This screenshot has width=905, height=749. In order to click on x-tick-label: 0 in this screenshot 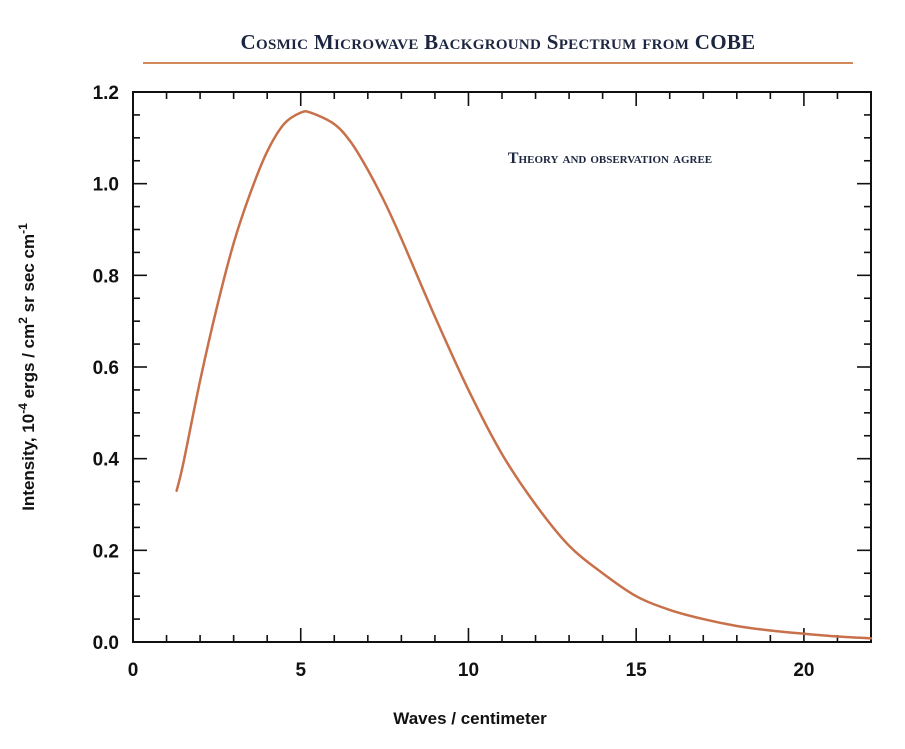, I will do `click(133, 670)`.